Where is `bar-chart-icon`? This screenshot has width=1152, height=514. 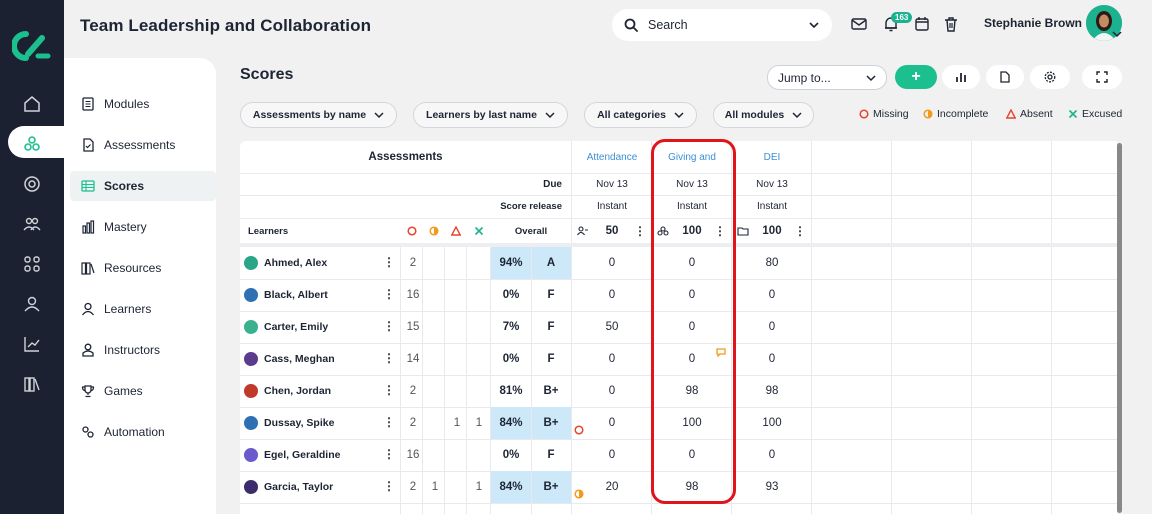 bar-chart-icon is located at coordinates (961, 77).